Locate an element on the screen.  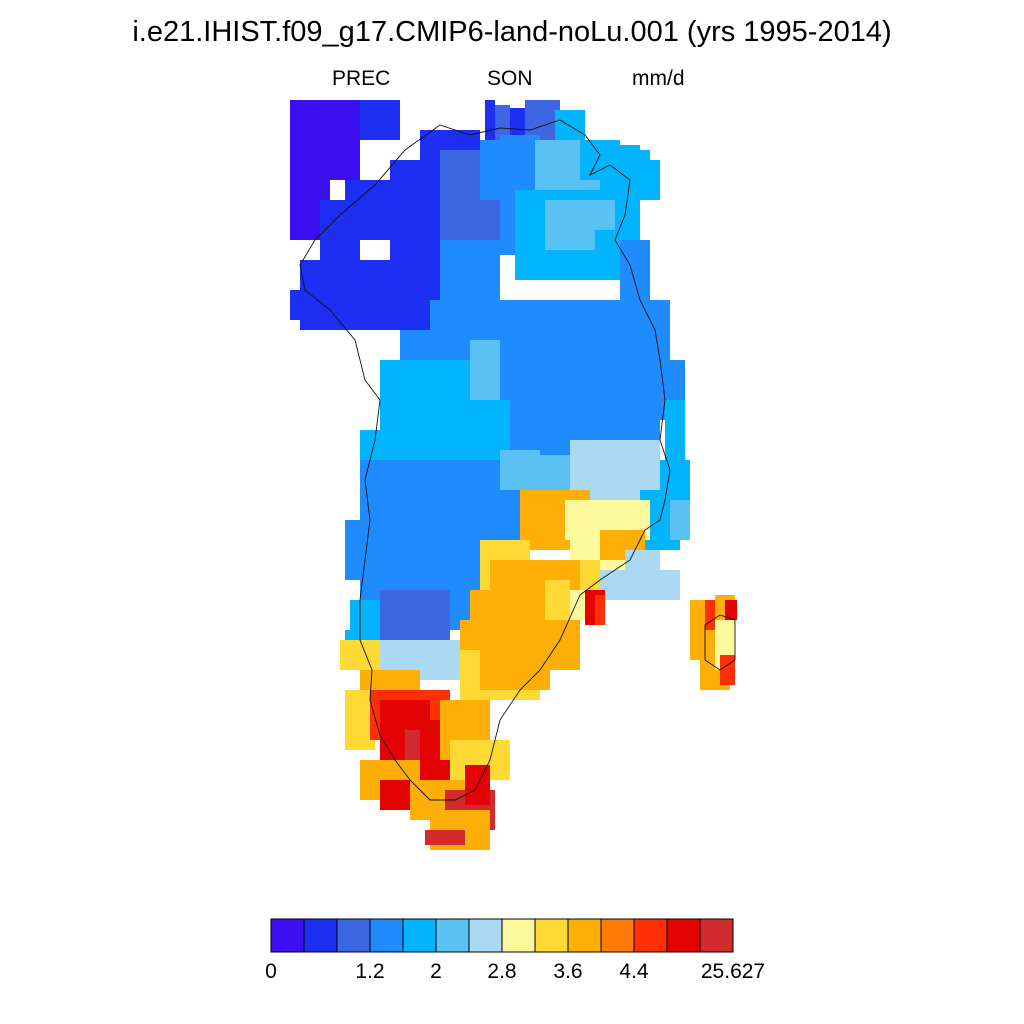
coastline is located at coordinates (720, 642).